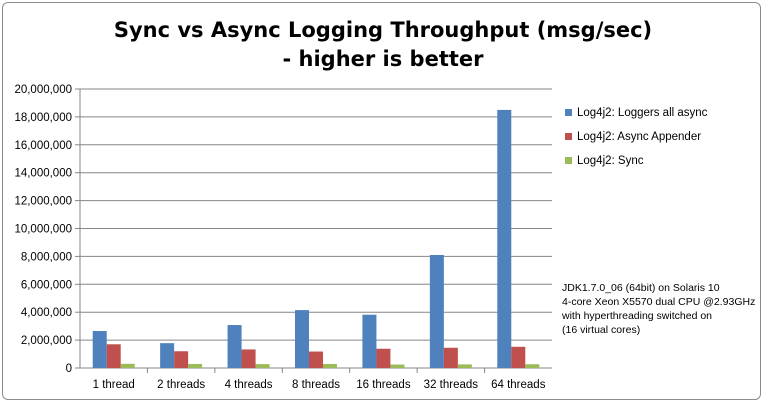  Describe the element at coordinates (43, 118) in the screenshot. I see `y-tick-label: 18,000,000` at that location.